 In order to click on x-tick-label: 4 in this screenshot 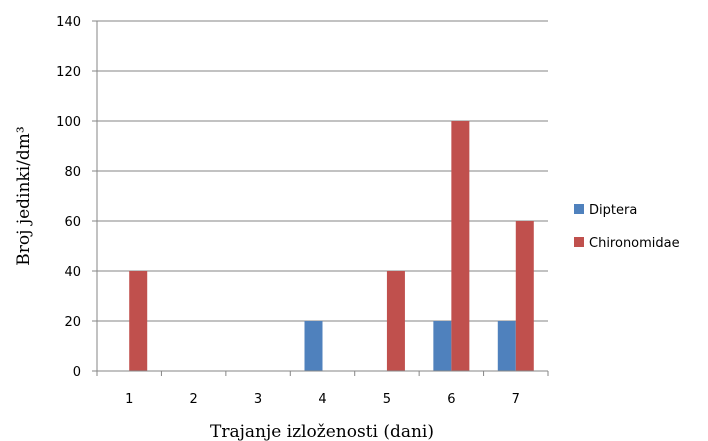, I will do `click(322, 399)`.